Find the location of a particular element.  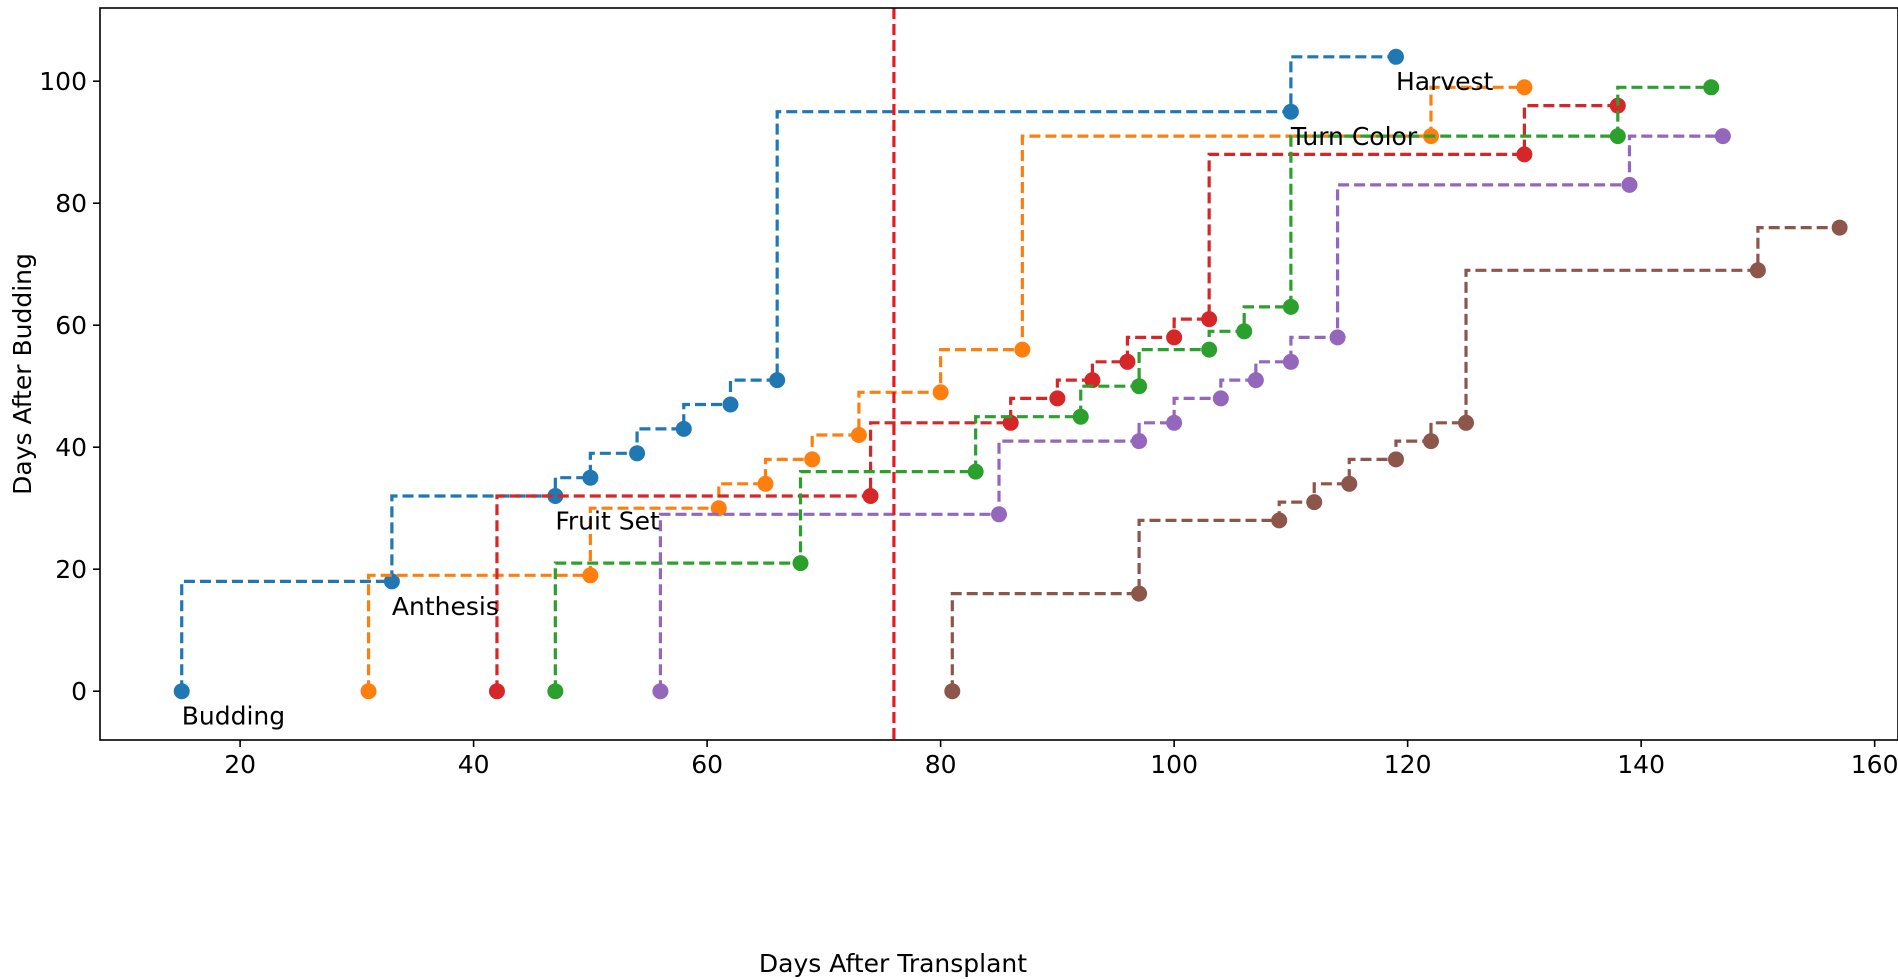

annotation-label: Harvest is located at coordinates (1445, 81).